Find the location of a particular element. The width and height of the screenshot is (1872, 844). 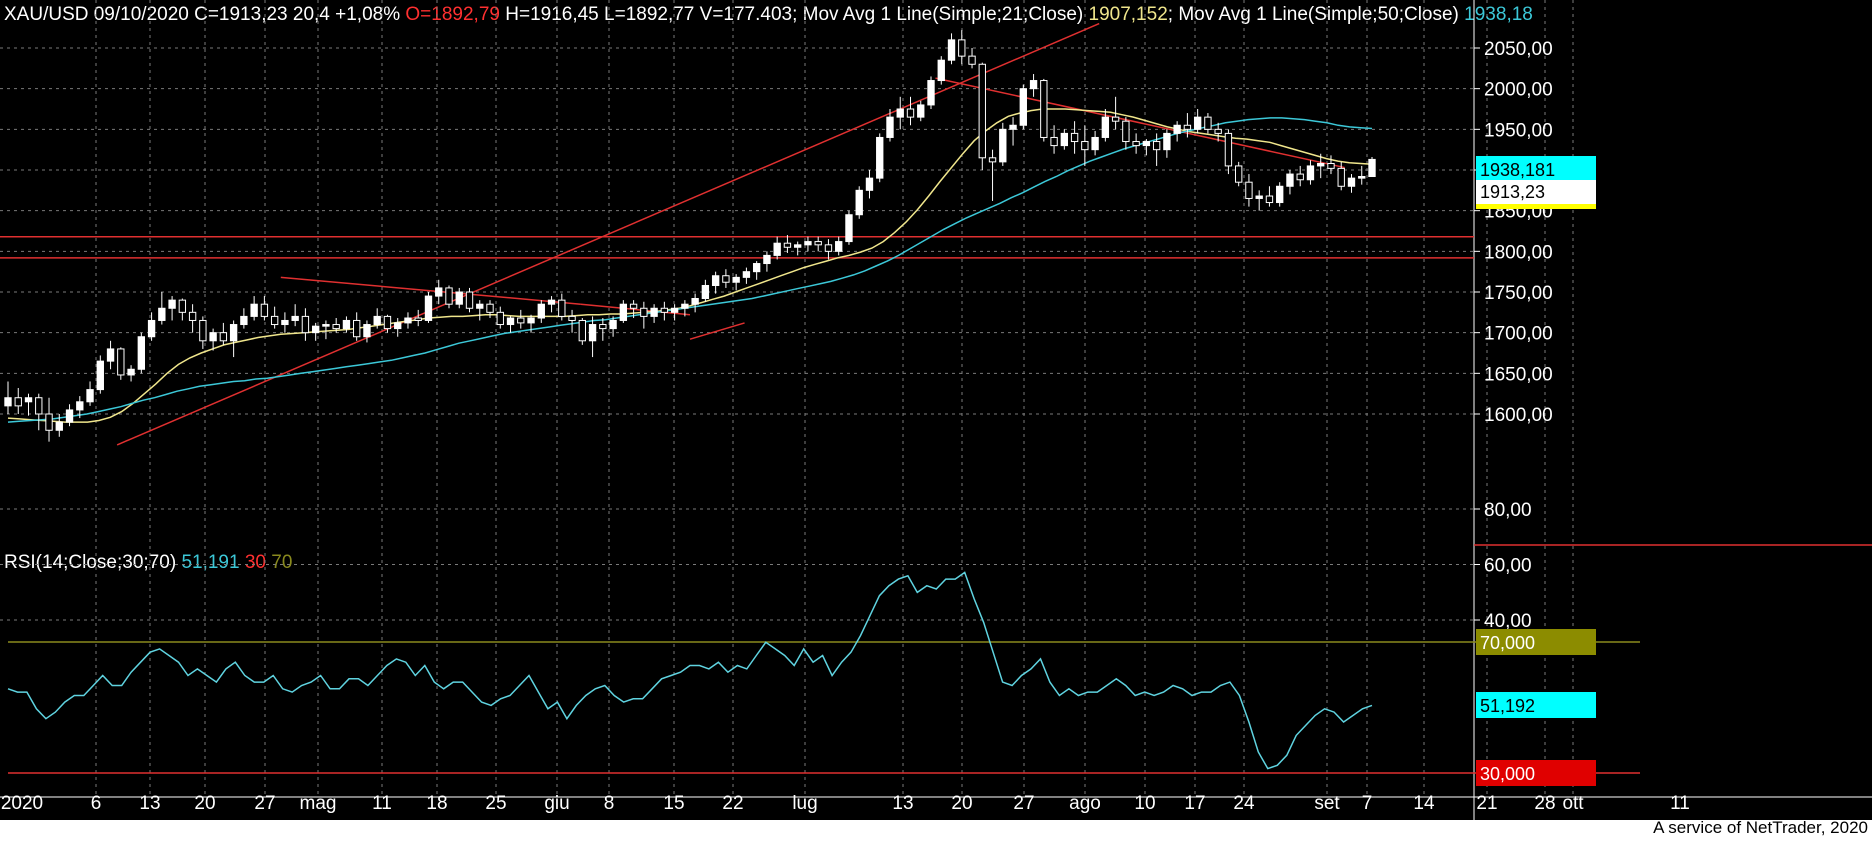

price-tick-label: 1600,00 is located at coordinates (1518, 415).